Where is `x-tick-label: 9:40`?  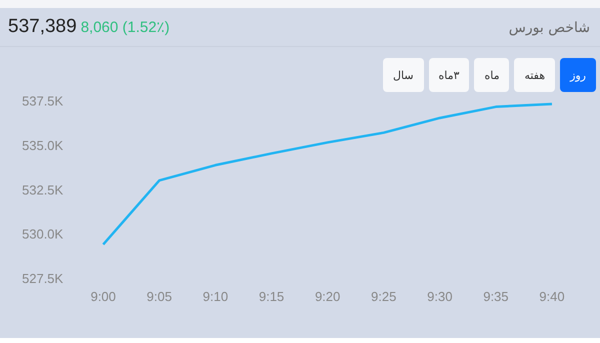
x-tick-label: 9:40 is located at coordinates (552, 296).